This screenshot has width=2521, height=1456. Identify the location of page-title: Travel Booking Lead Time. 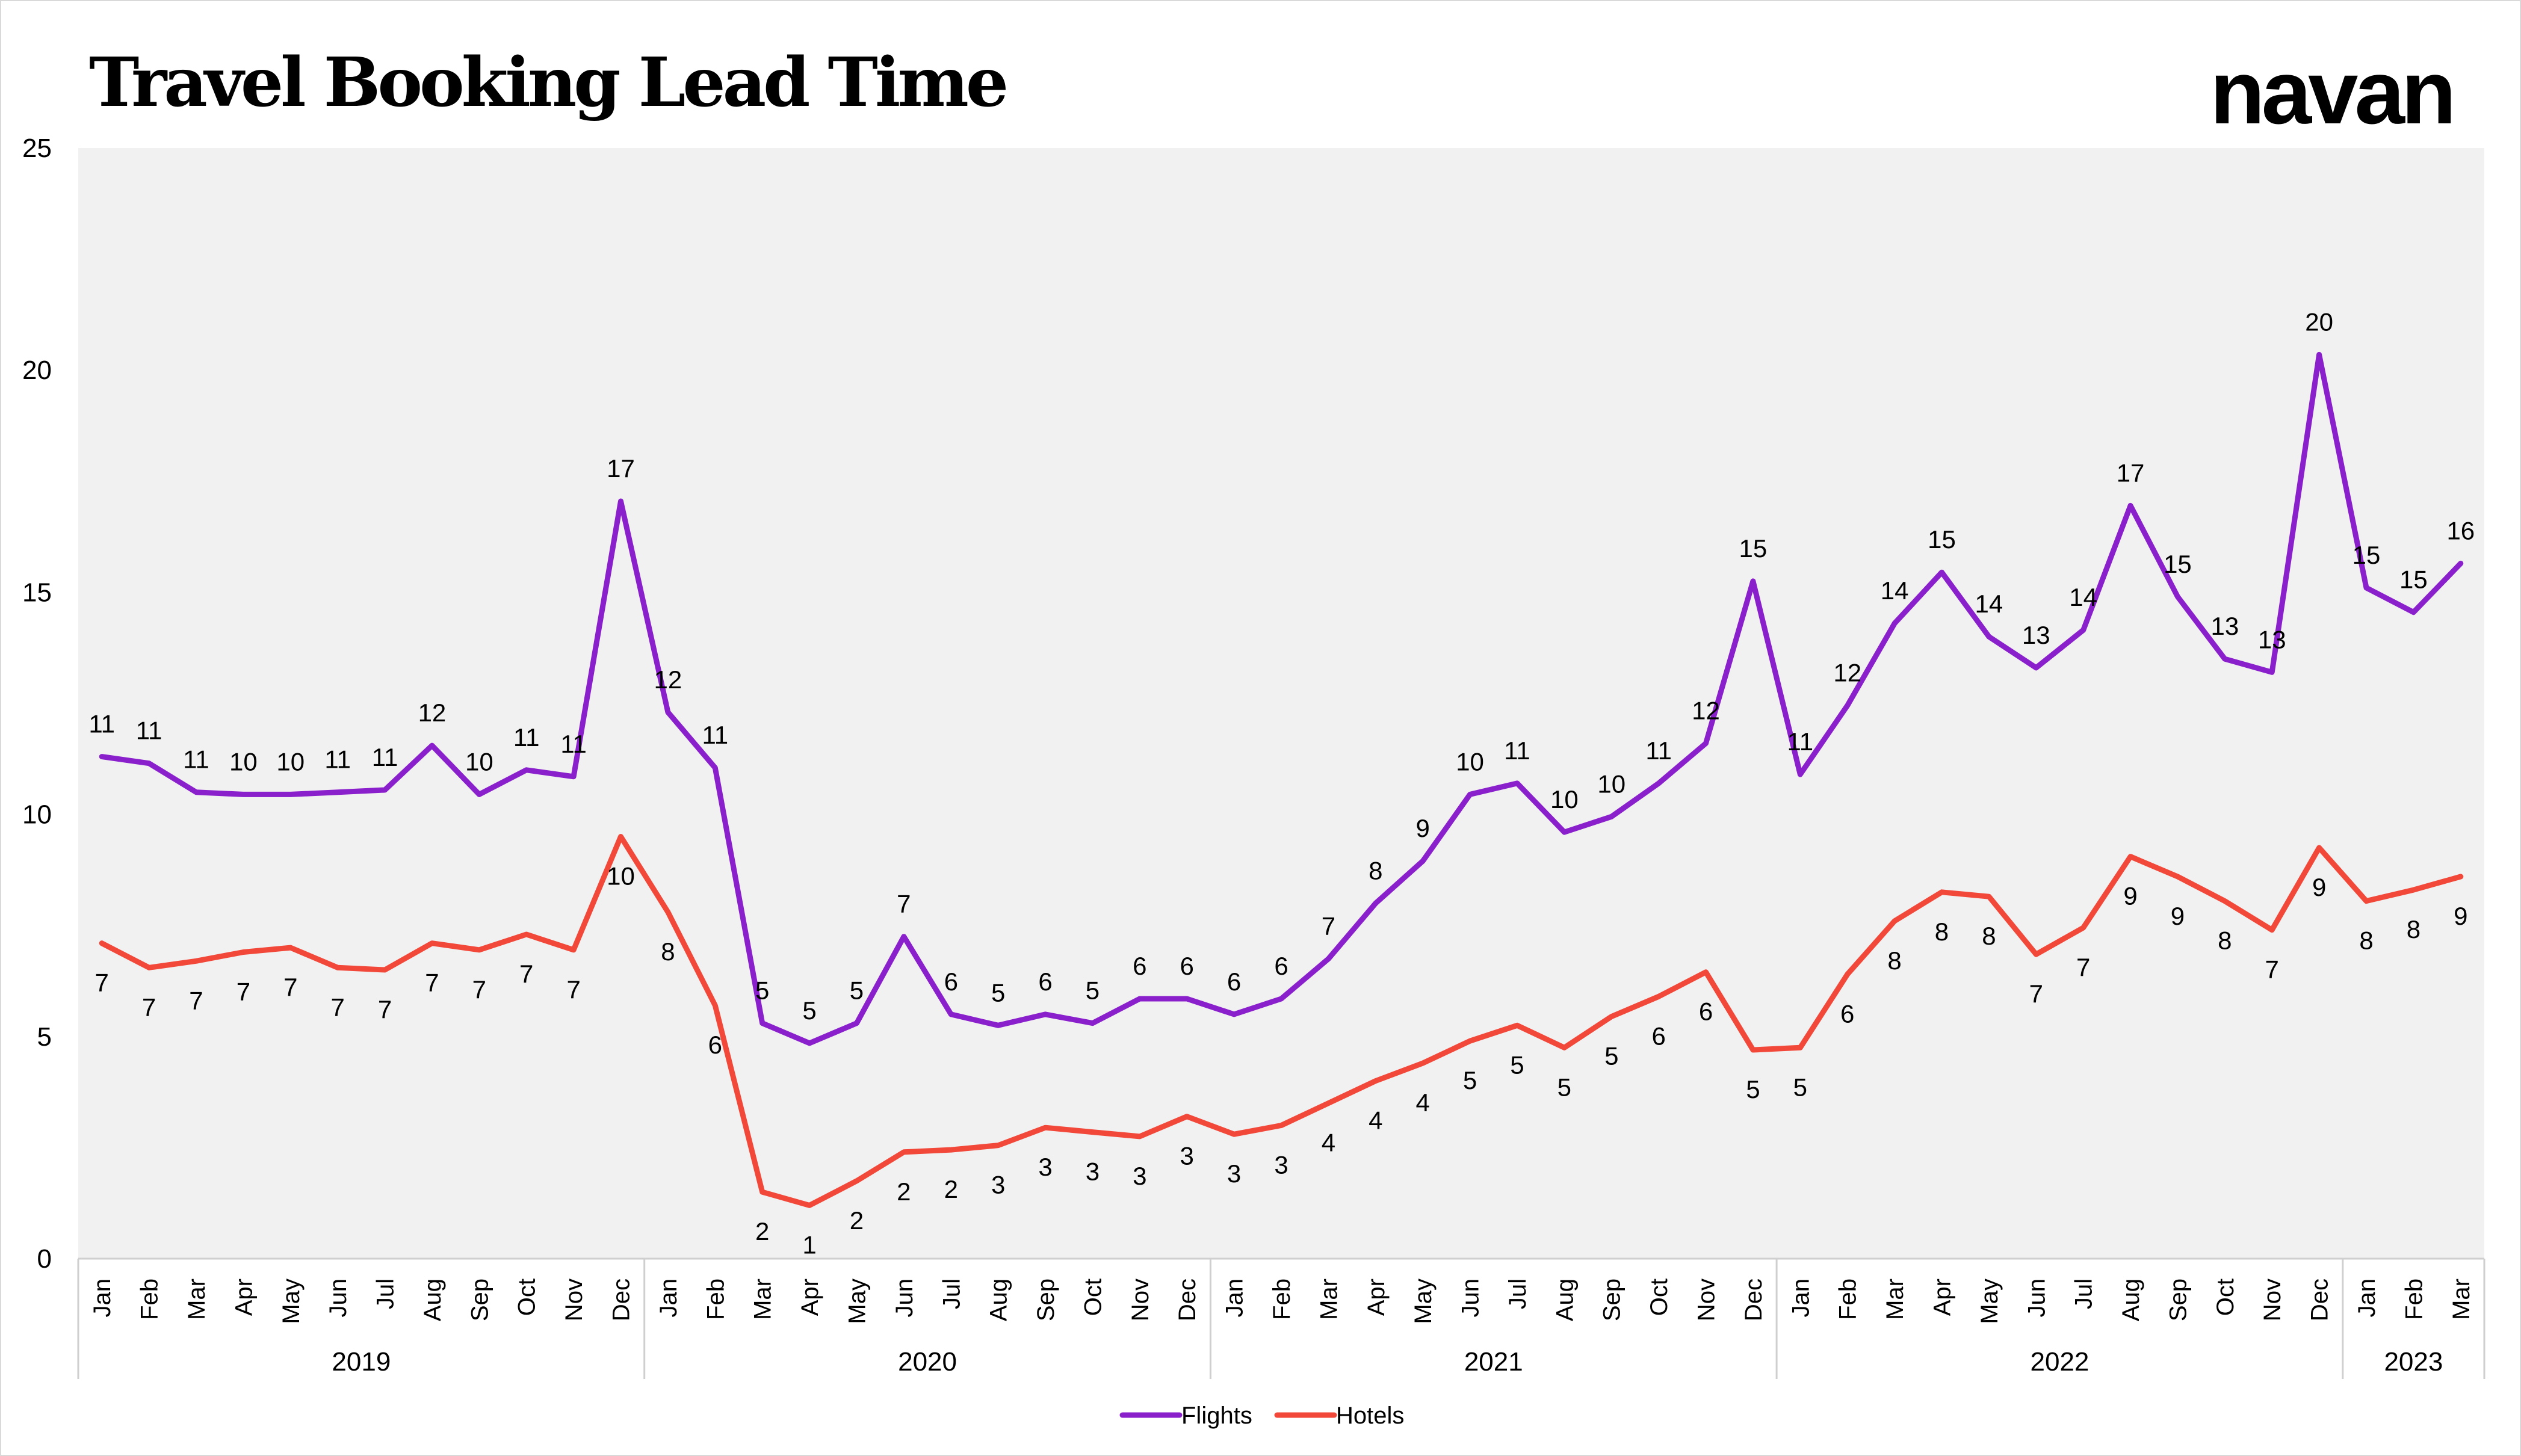
(549, 83).